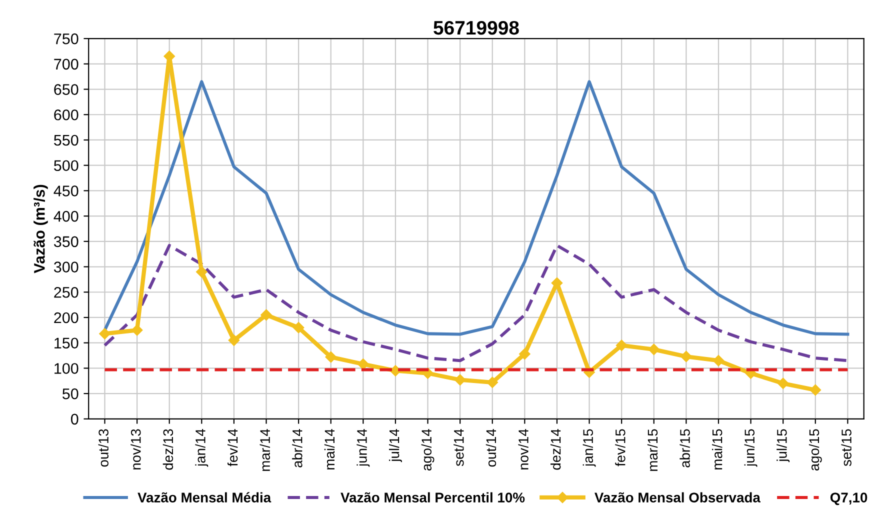 The width and height of the screenshot is (886, 514). I want to click on x-tick-label: mar/14, so click(265, 450).